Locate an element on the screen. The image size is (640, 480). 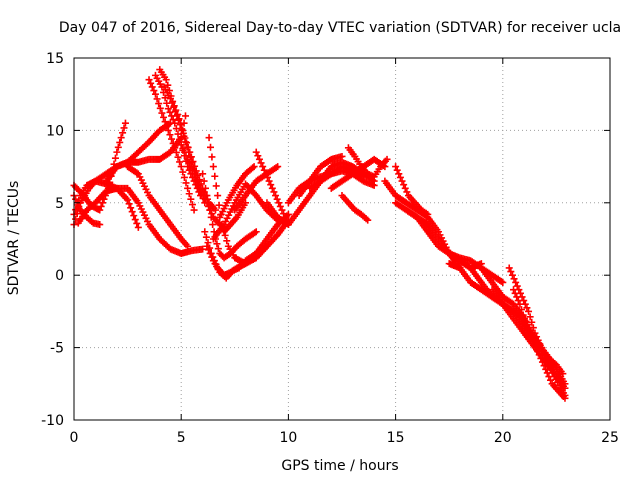
y-tick-label: 0 is located at coordinates (59, 276).